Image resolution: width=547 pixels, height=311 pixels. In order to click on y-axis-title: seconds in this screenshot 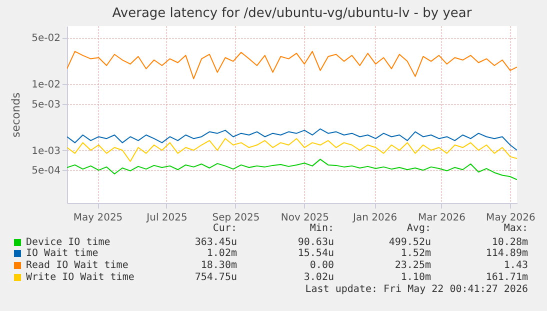, I will do `click(16, 115)`.